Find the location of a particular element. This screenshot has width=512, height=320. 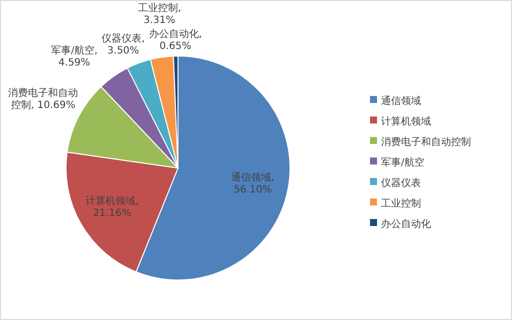

legend-label: 仪器仪表 is located at coordinates (401, 183).